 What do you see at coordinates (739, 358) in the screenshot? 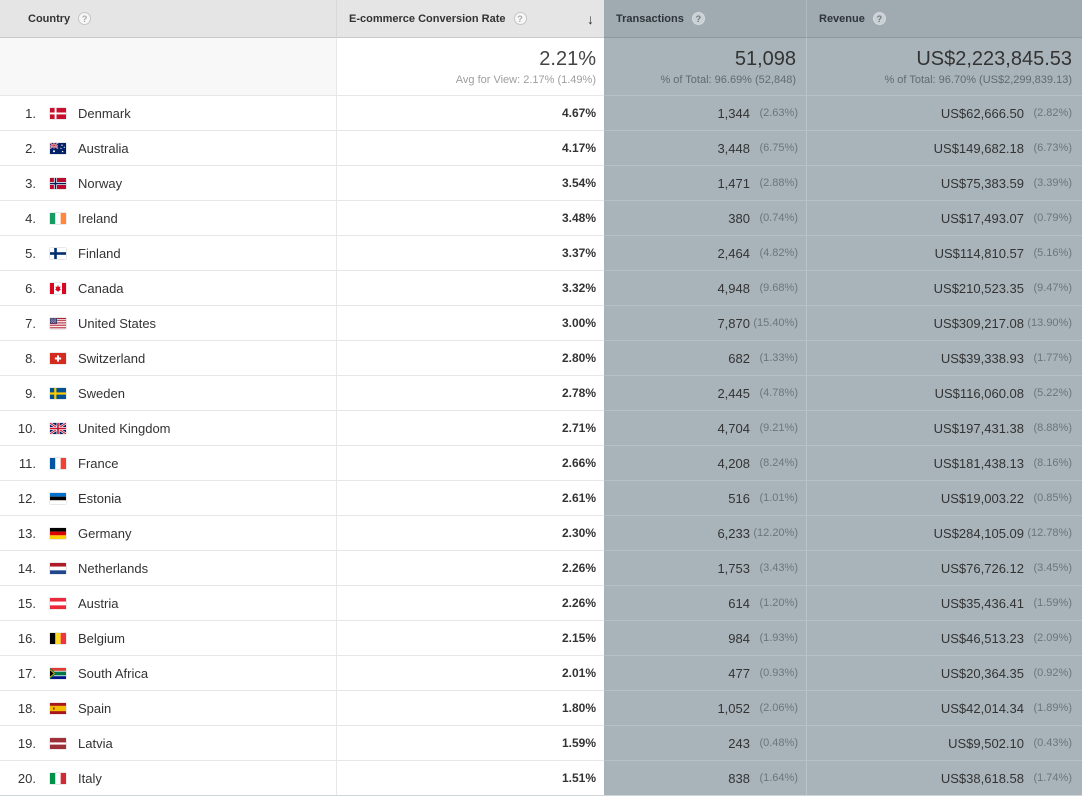
I see `transactions-value: 682` at bounding box center [739, 358].